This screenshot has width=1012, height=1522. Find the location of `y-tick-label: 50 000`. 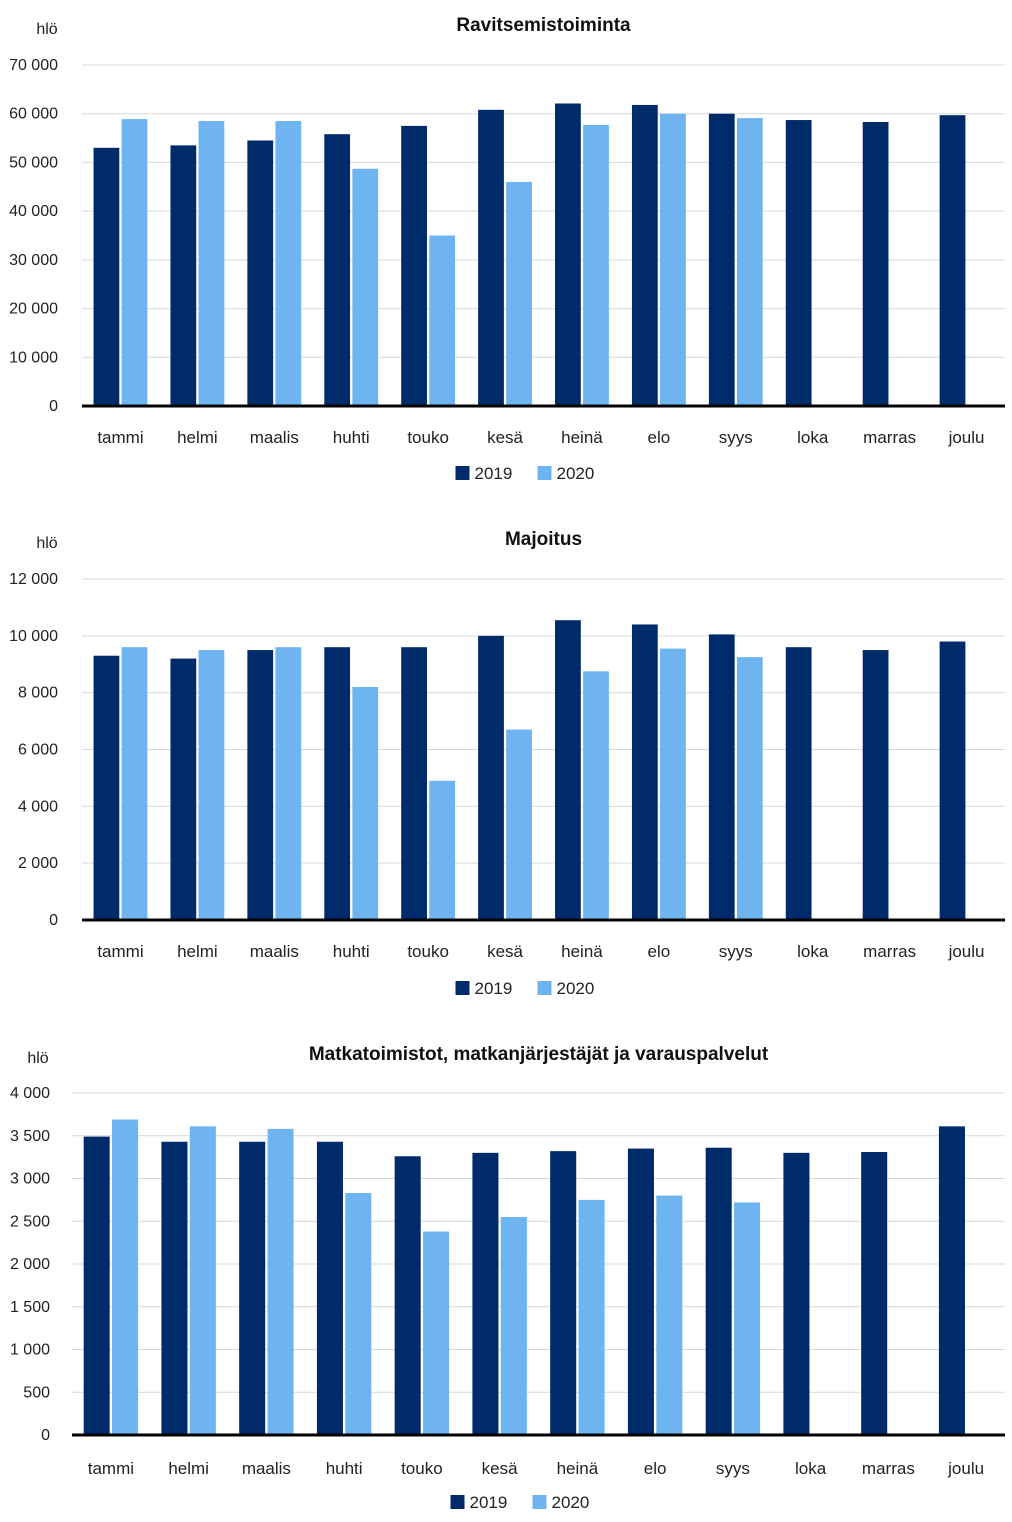

y-tick-label: 50 000 is located at coordinates (33, 162).